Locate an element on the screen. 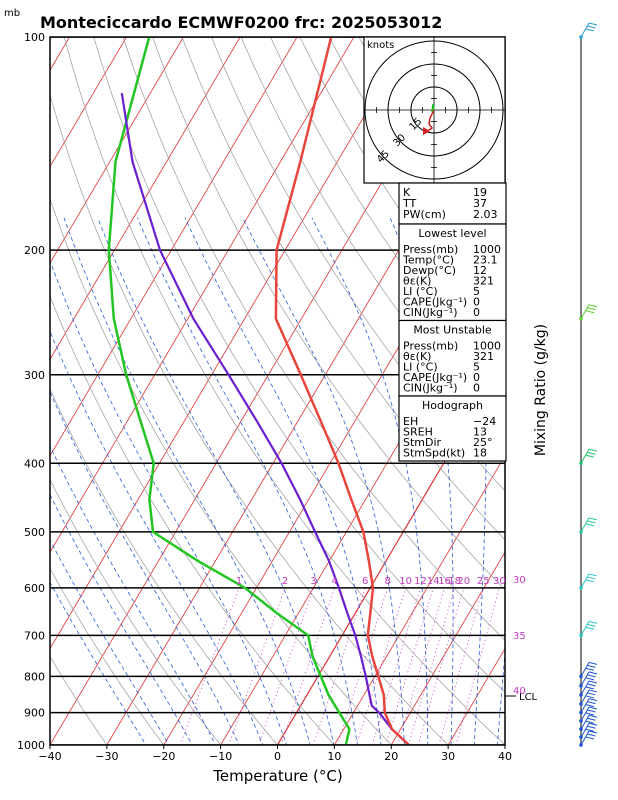 The image size is (618, 800). hodograph-trace is located at coordinates (429, 119).